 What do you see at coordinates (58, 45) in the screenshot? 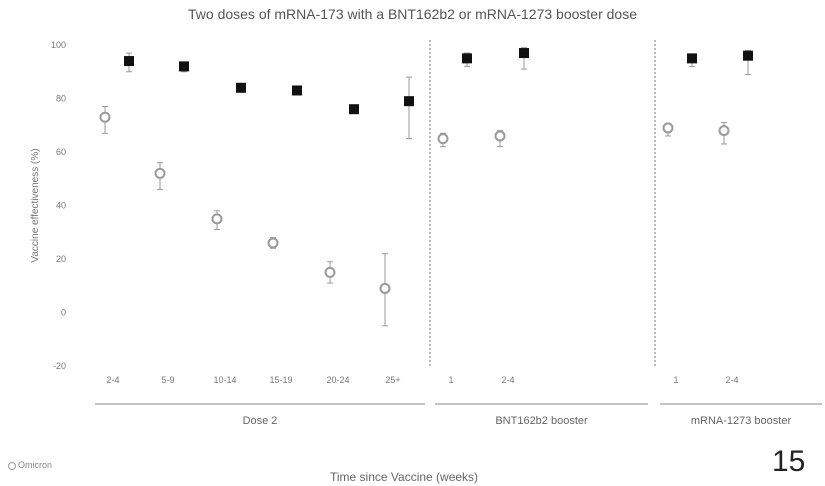
I see `y-tick-label: 100` at bounding box center [58, 45].